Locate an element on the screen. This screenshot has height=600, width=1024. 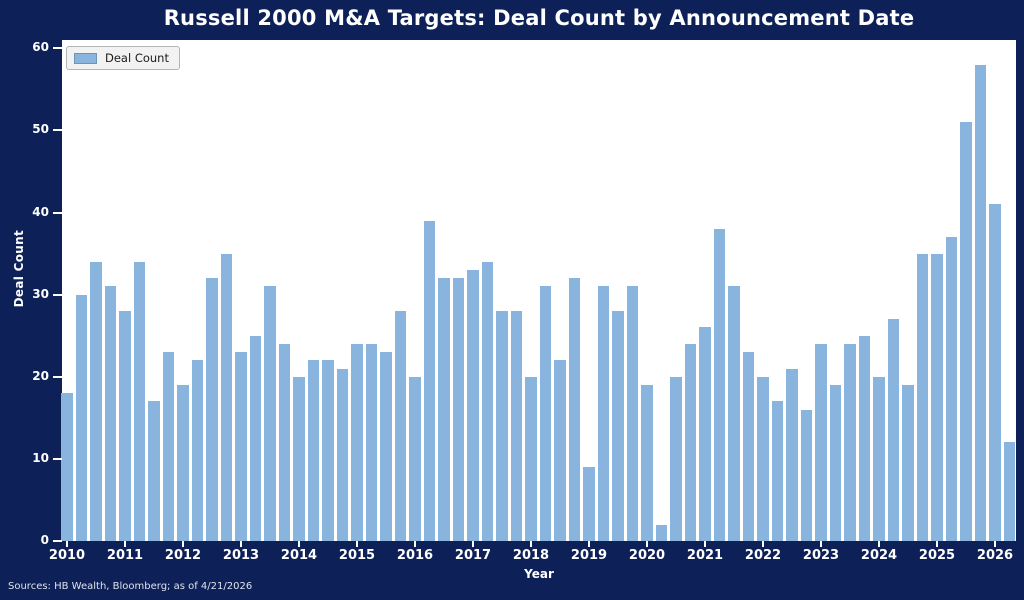
x-tick-label: 2023 is located at coordinates (821, 555).